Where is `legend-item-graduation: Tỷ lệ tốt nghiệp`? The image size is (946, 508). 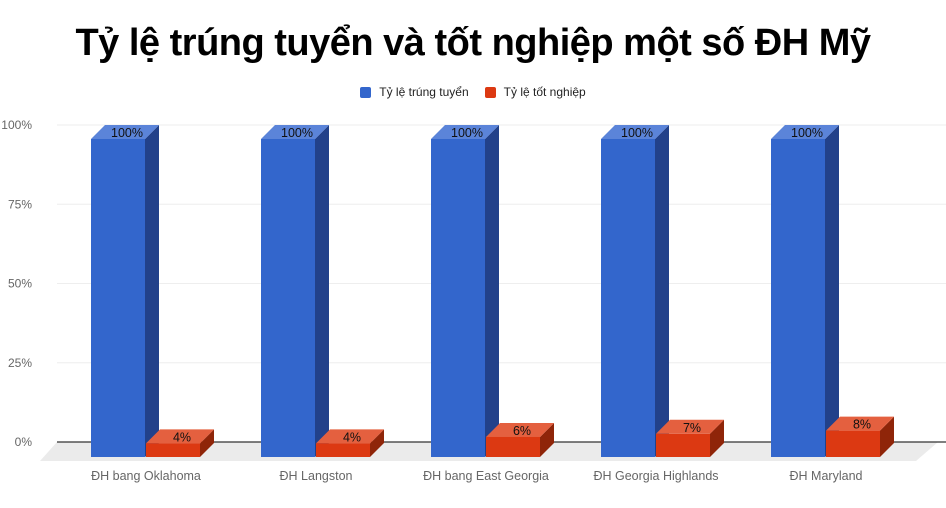 legend-item-graduation: Tỷ lệ tốt nghiệp is located at coordinates (535, 92).